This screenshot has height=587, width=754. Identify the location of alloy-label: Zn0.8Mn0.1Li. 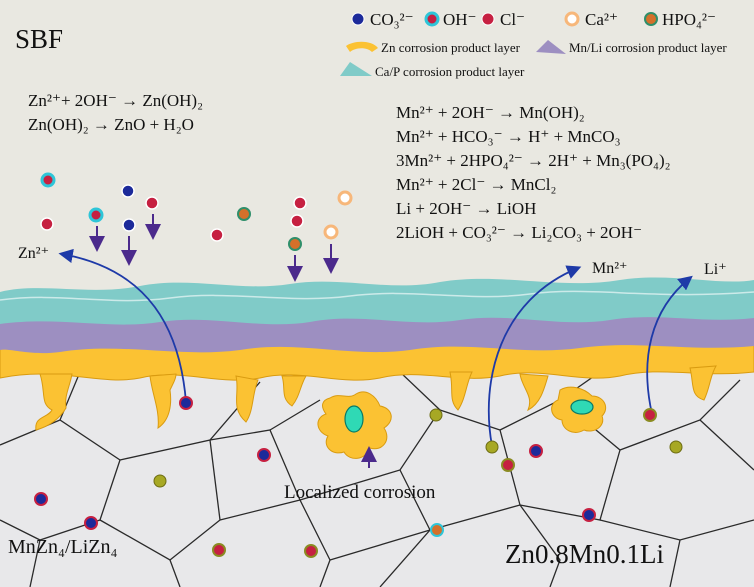
(584, 554).